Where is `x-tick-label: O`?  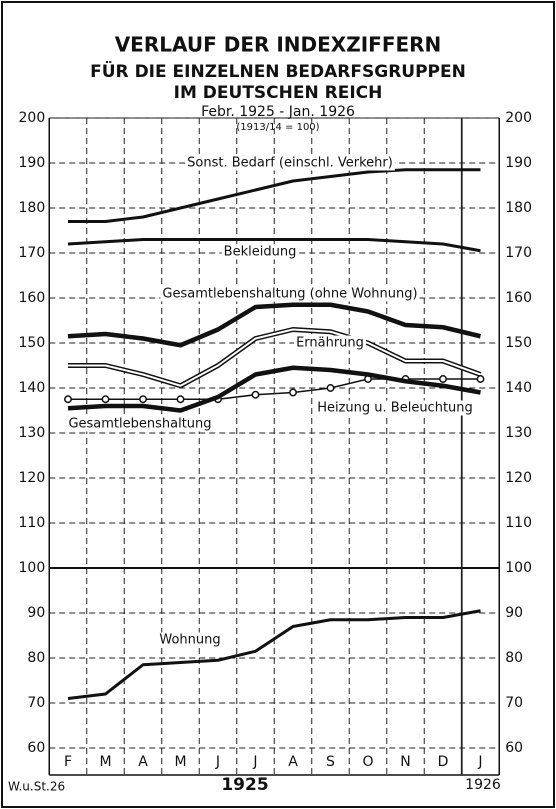
x-tick-label: O is located at coordinates (367, 762).